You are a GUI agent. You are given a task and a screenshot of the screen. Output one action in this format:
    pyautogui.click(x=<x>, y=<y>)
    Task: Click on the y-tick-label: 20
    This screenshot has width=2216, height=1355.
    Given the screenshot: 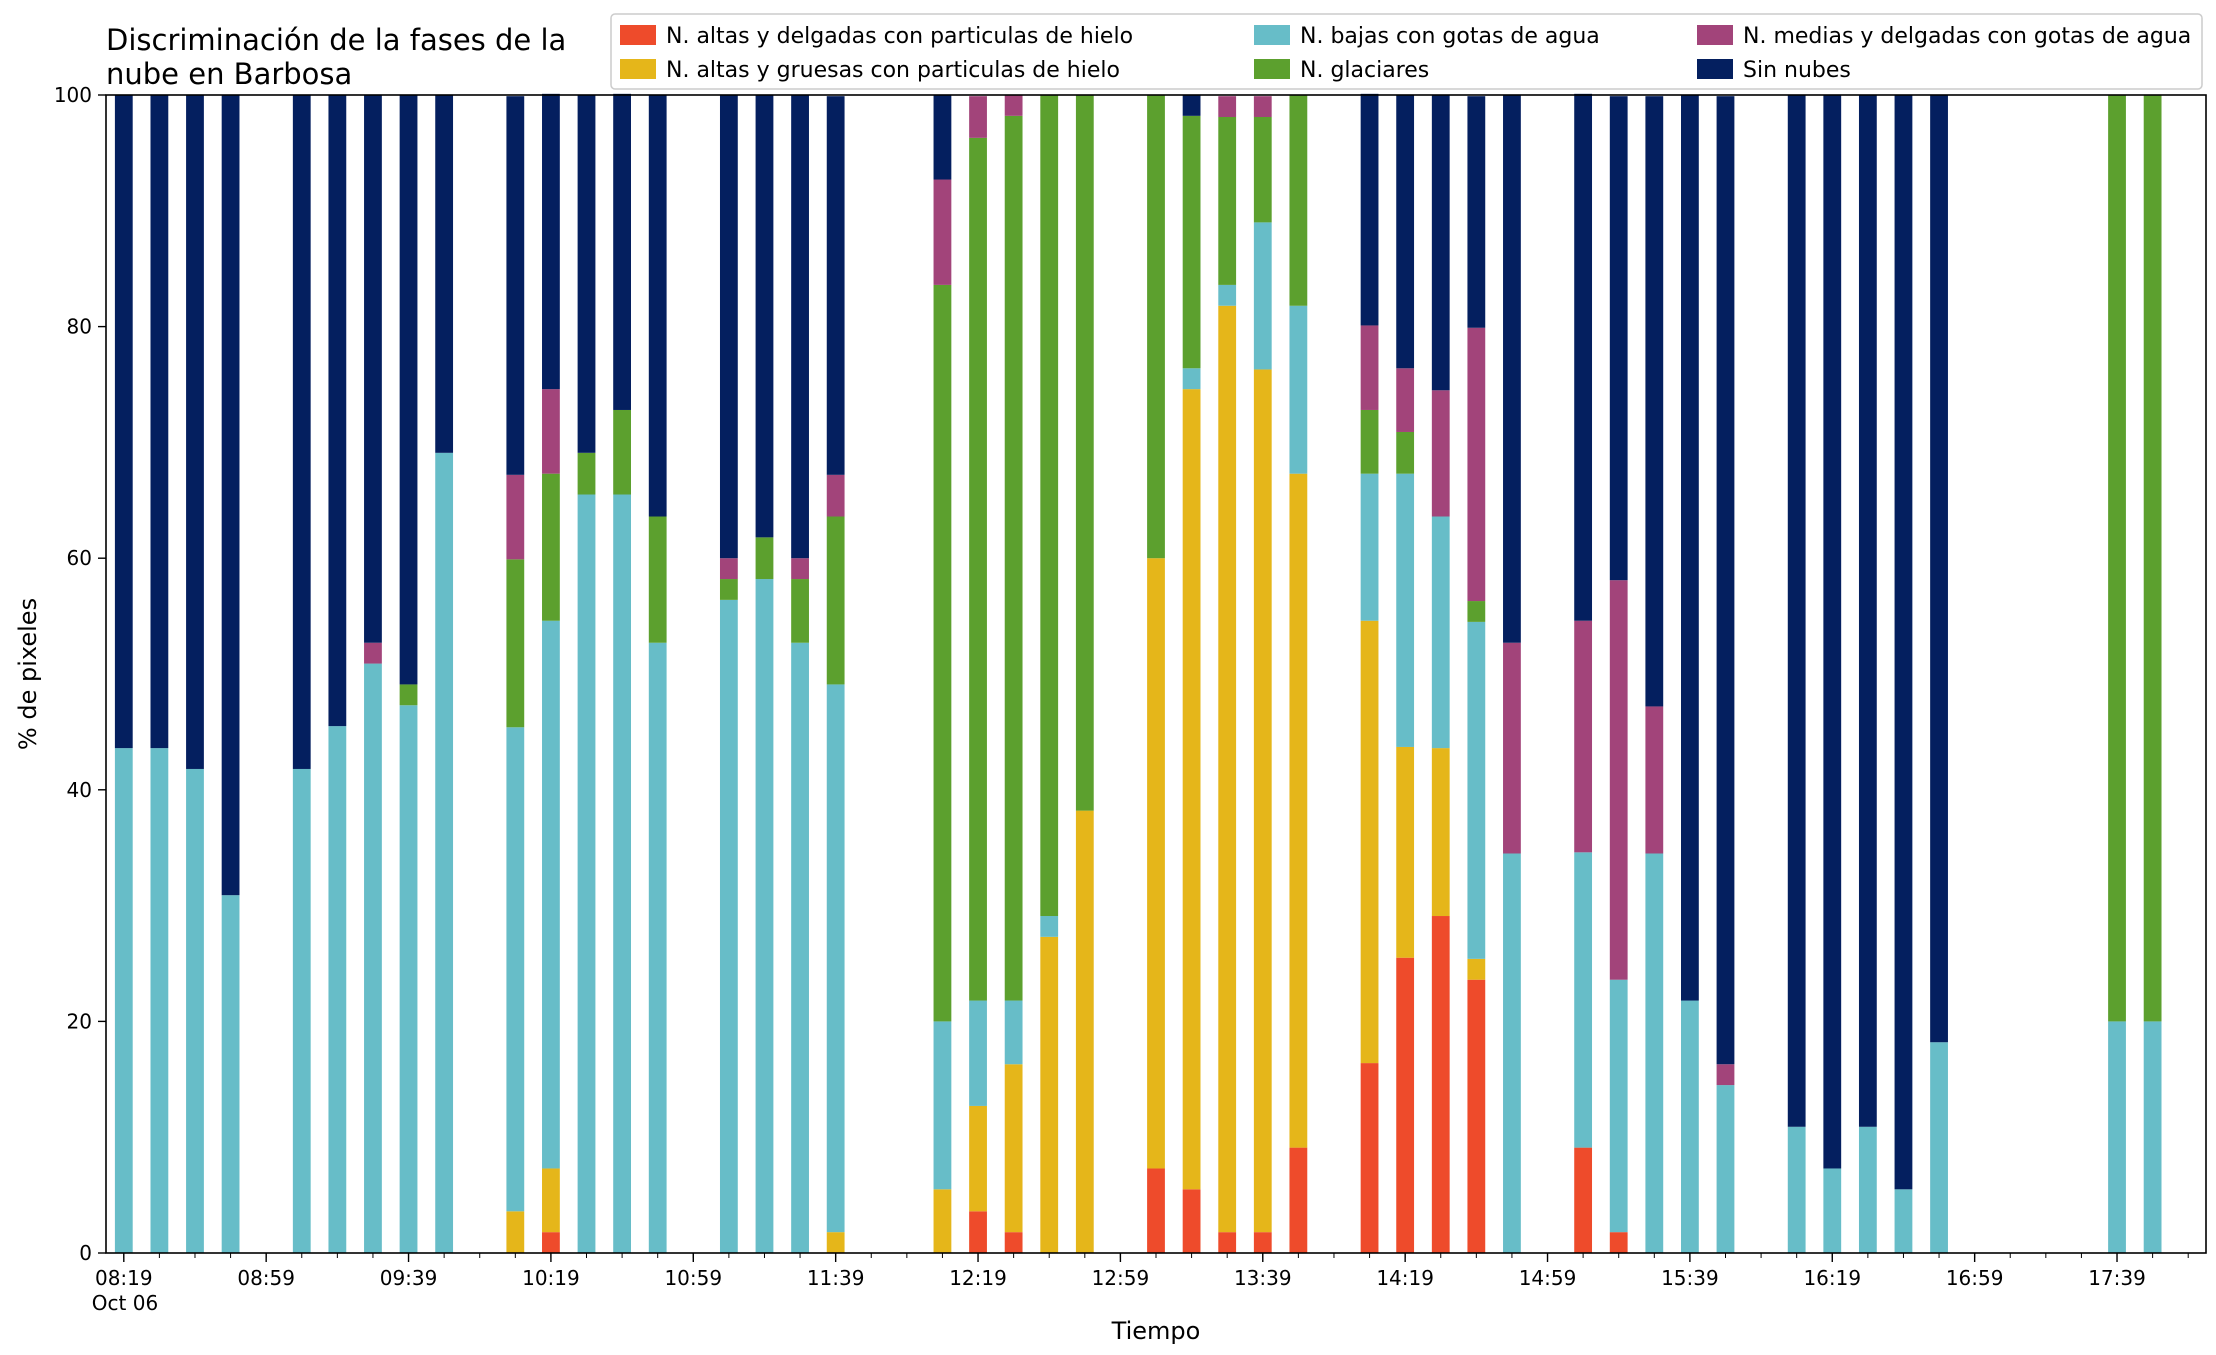 What is the action you would take?
    pyautogui.click(x=79, y=1021)
    